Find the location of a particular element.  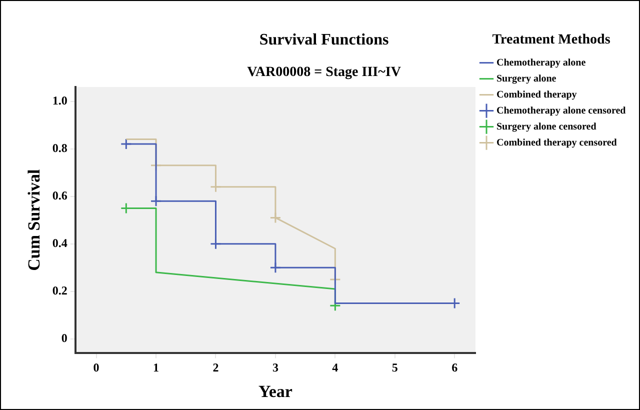

y-axis-title: Cum Survival is located at coordinates (34, 220).